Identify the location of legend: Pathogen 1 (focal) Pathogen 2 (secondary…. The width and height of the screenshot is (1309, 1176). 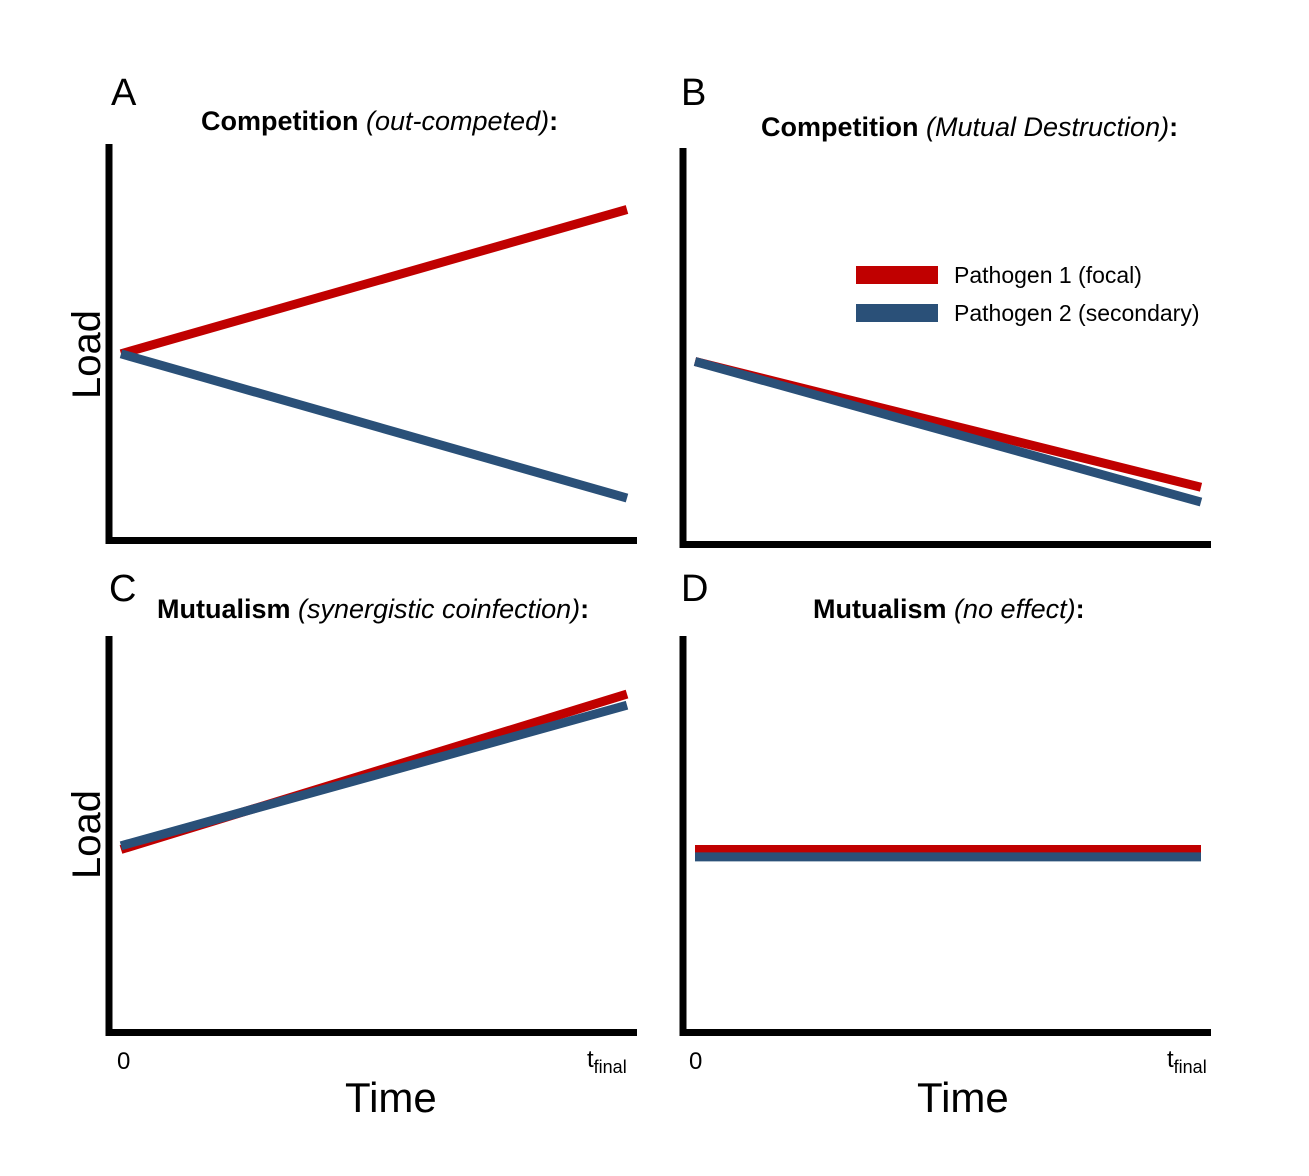
(1028, 294).